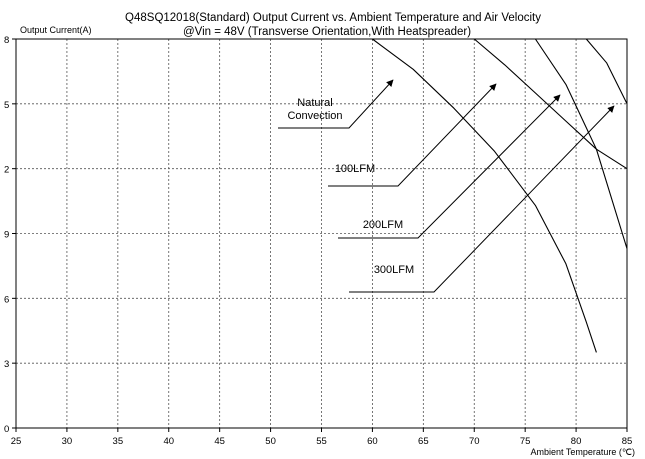  Describe the element at coordinates (6, 235) in the screenshot. I see `y-tick-label: 9` at that location.